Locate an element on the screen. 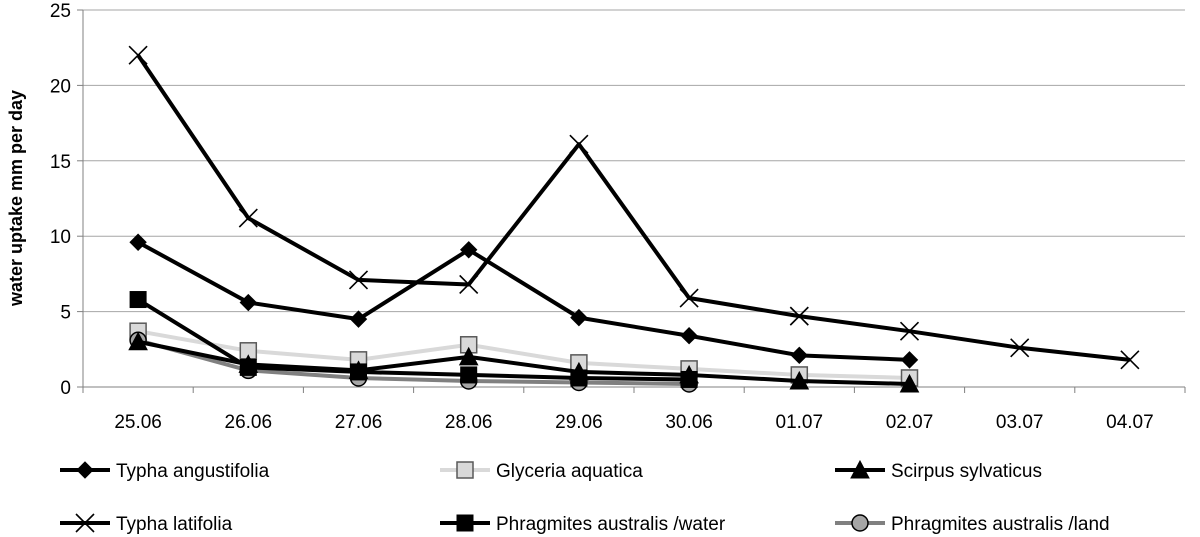 The image size is (1200, 537). legend-item: Phragmites australis /land is located at coordinates (972, 524).